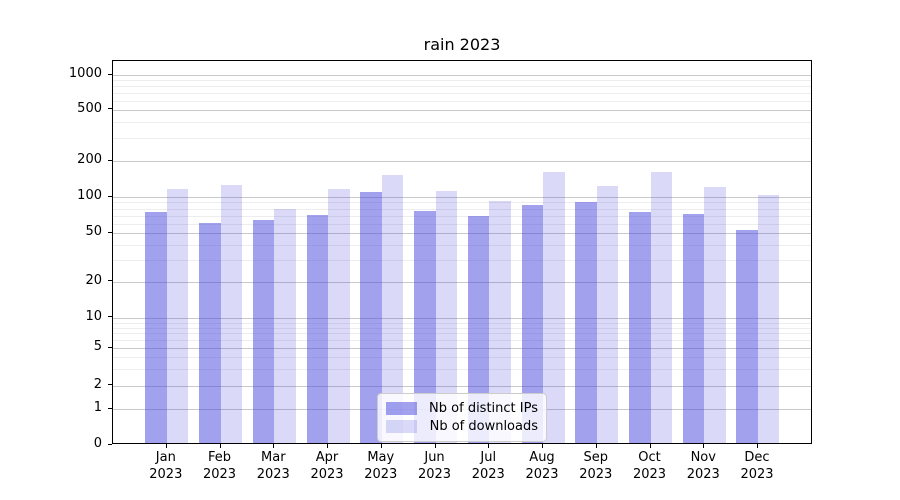  What do you see at coordinates (274, 446) in the screenshot?
I see `x-tick-mar` at bounding box center [274, 446].